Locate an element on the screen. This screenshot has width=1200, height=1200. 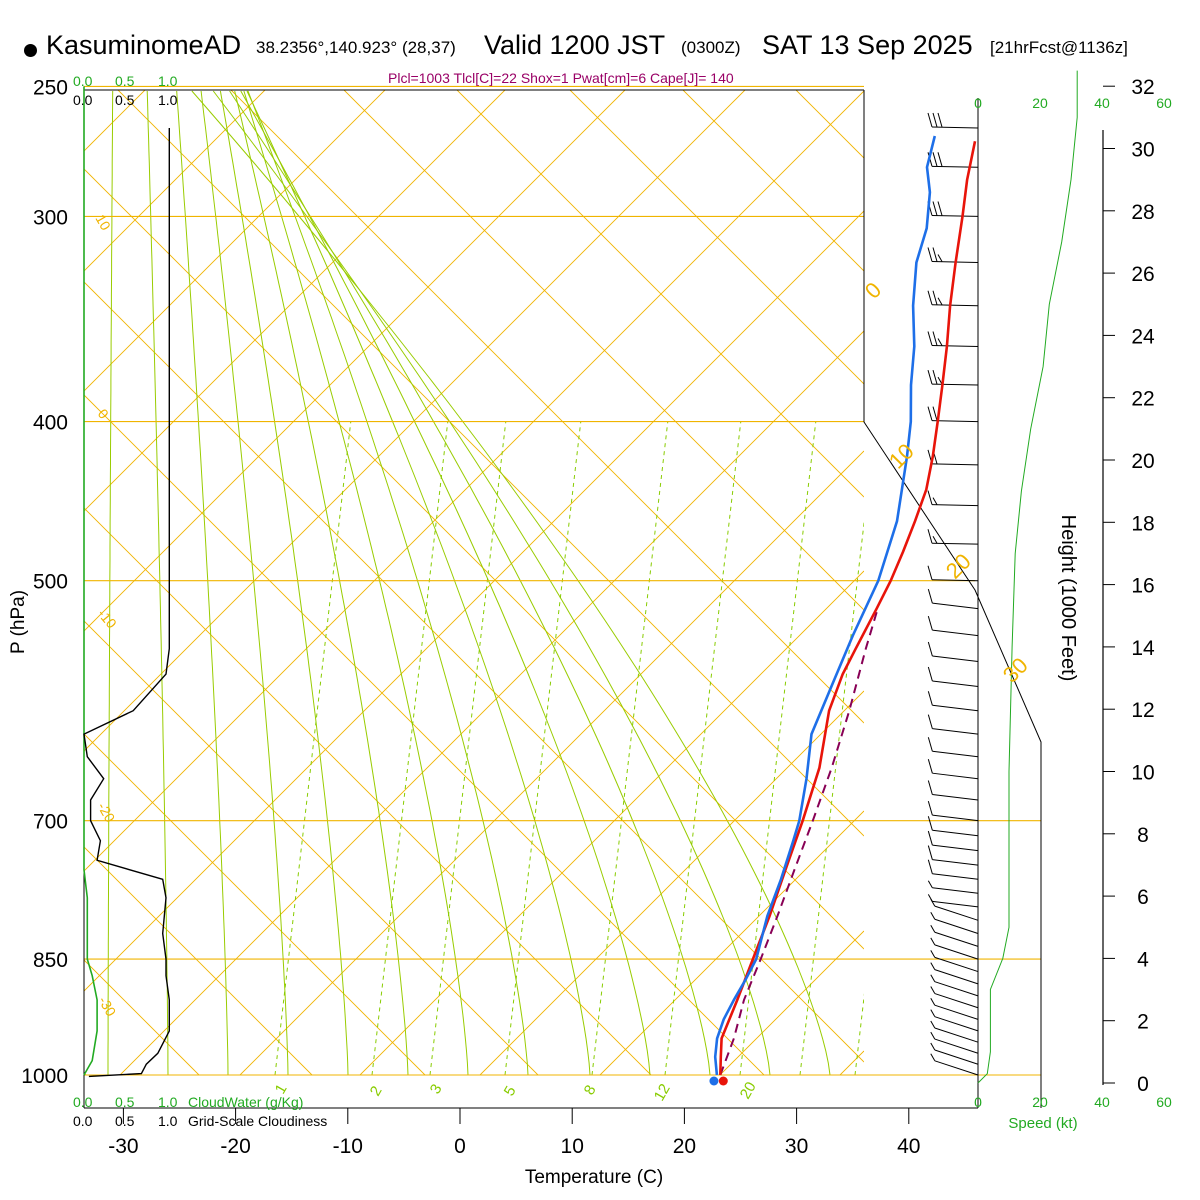
height-tick-label: 30 is located at coordinates (1142, 150).